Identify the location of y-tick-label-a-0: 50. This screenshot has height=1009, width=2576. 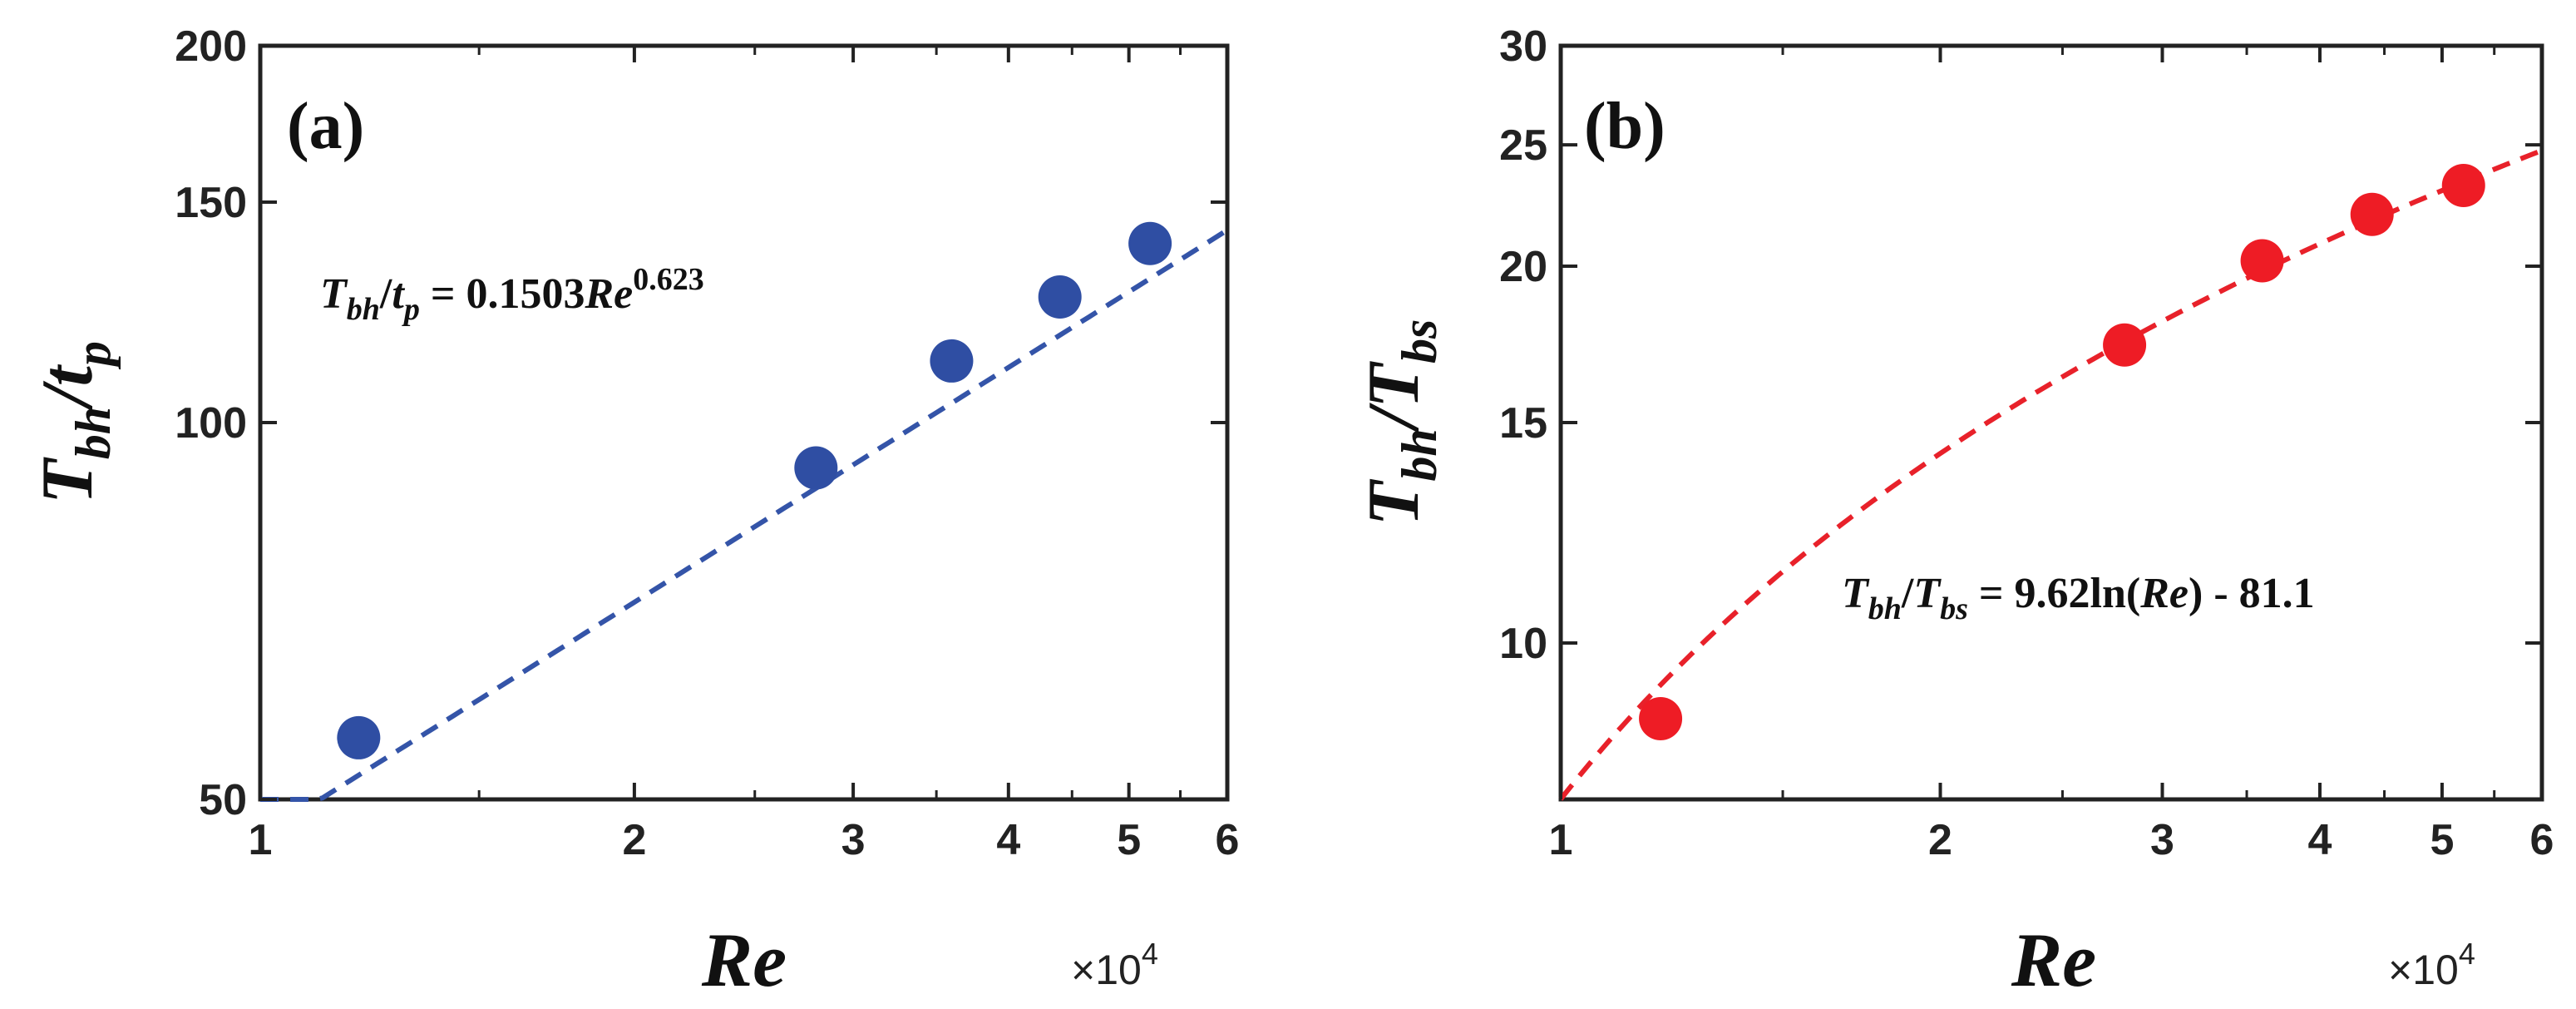
(223, 800).